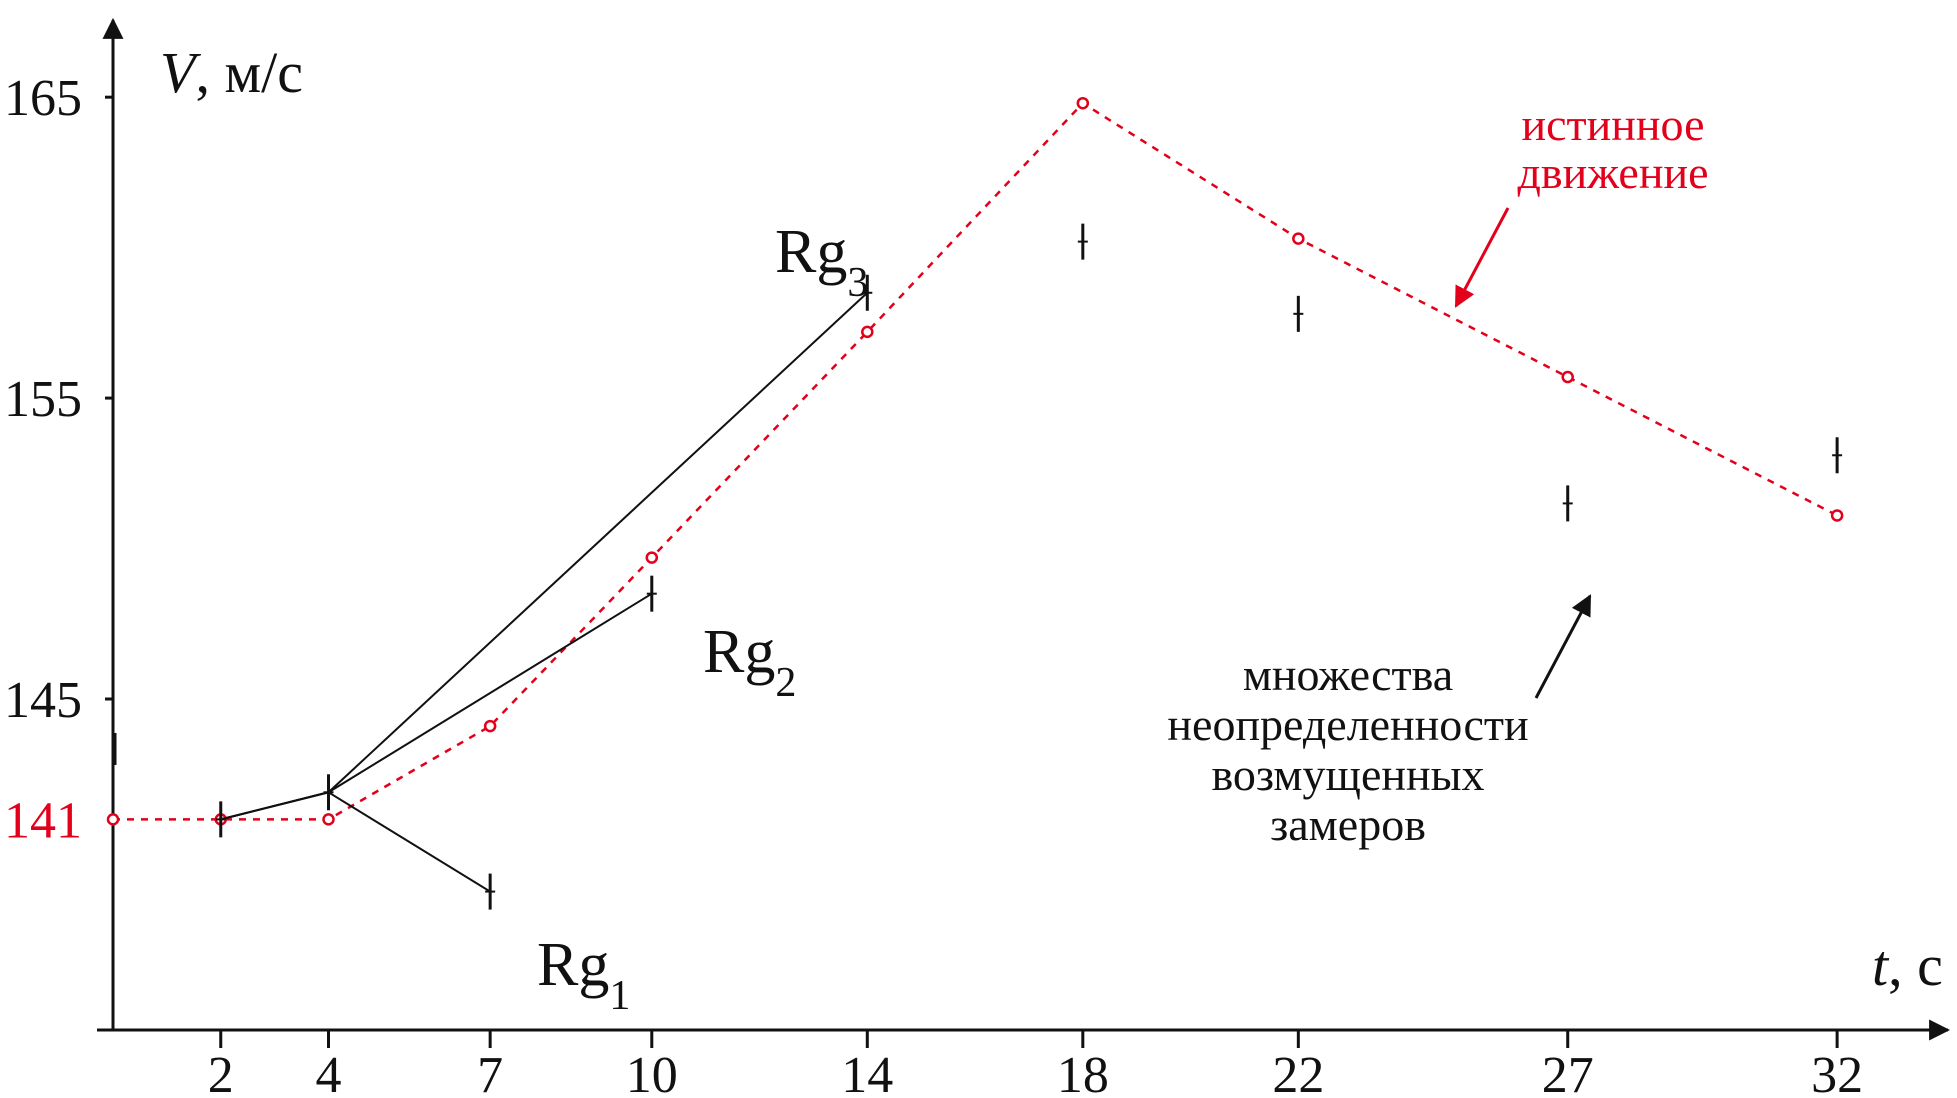 The image size is (1957, 1098). What do you see at coordinates (1347, 724) in the screenshot?
I see `annotation-uncertainty-line-2: неопределенности` at bounding box center [1347, 724].